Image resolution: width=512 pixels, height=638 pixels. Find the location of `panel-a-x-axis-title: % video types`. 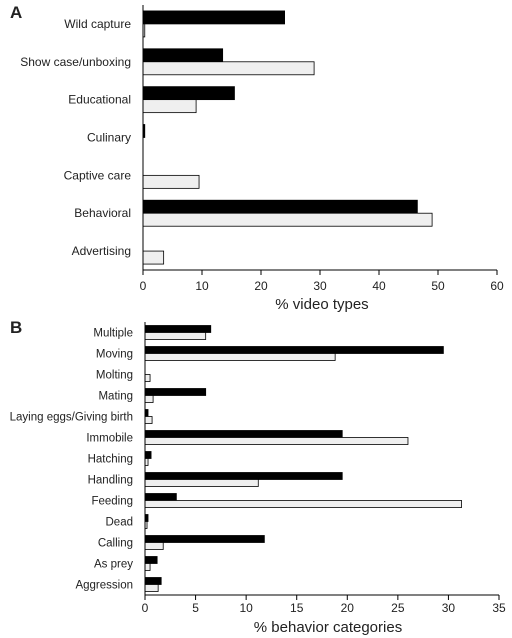

panel-a-x-axis-title: % video types is located at coordinates (321, 304).